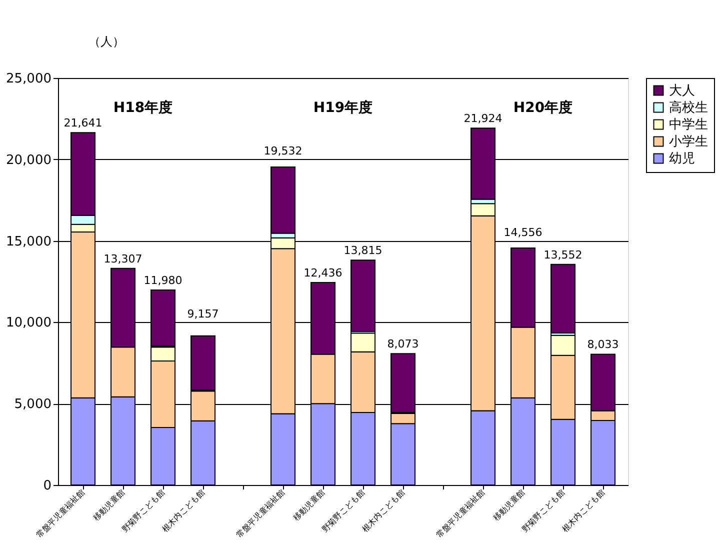 The image size is (726, 550). Describe the element at coordinates (29, 79) in the screenshot. I see `y-tick-label: 25,000` at that location.